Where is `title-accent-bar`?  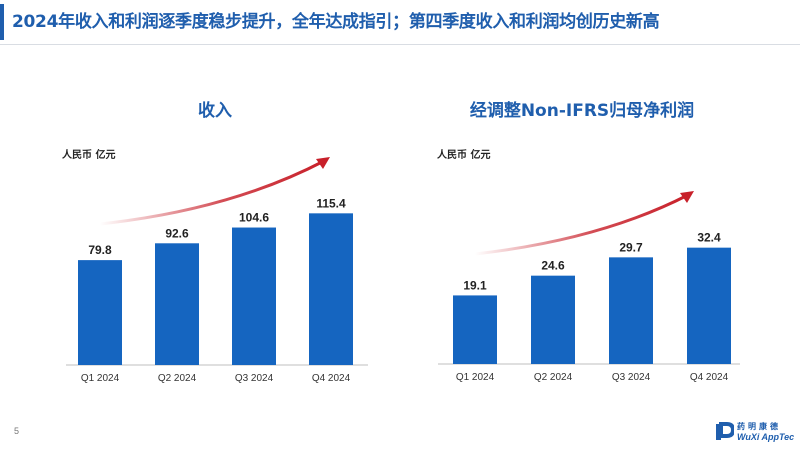 title-accent-bar is located at coordinates (2, 22).